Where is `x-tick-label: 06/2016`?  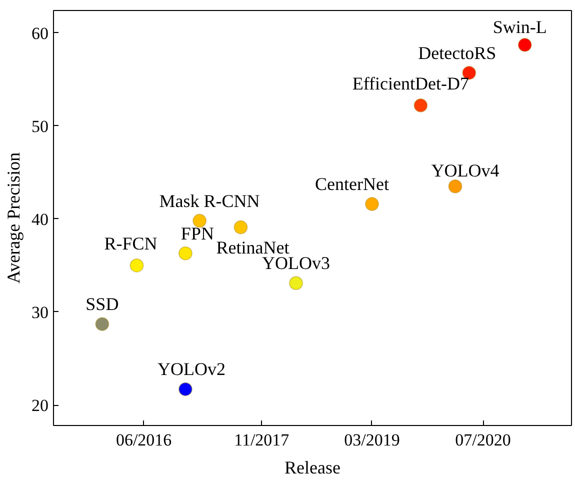
x-tick-label: 06/2016 is located at coordinates (144, 440).